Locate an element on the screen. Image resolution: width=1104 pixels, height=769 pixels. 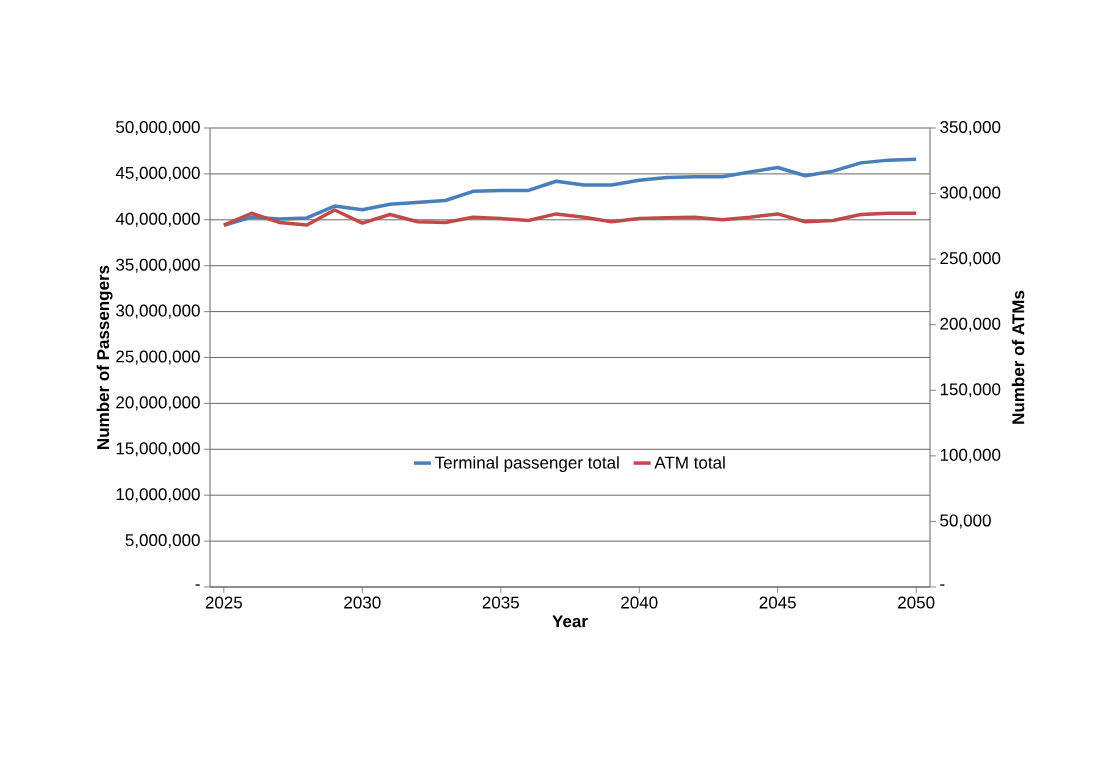
y-axis-title: Number of Passengers is located at coordinates (104, 357).